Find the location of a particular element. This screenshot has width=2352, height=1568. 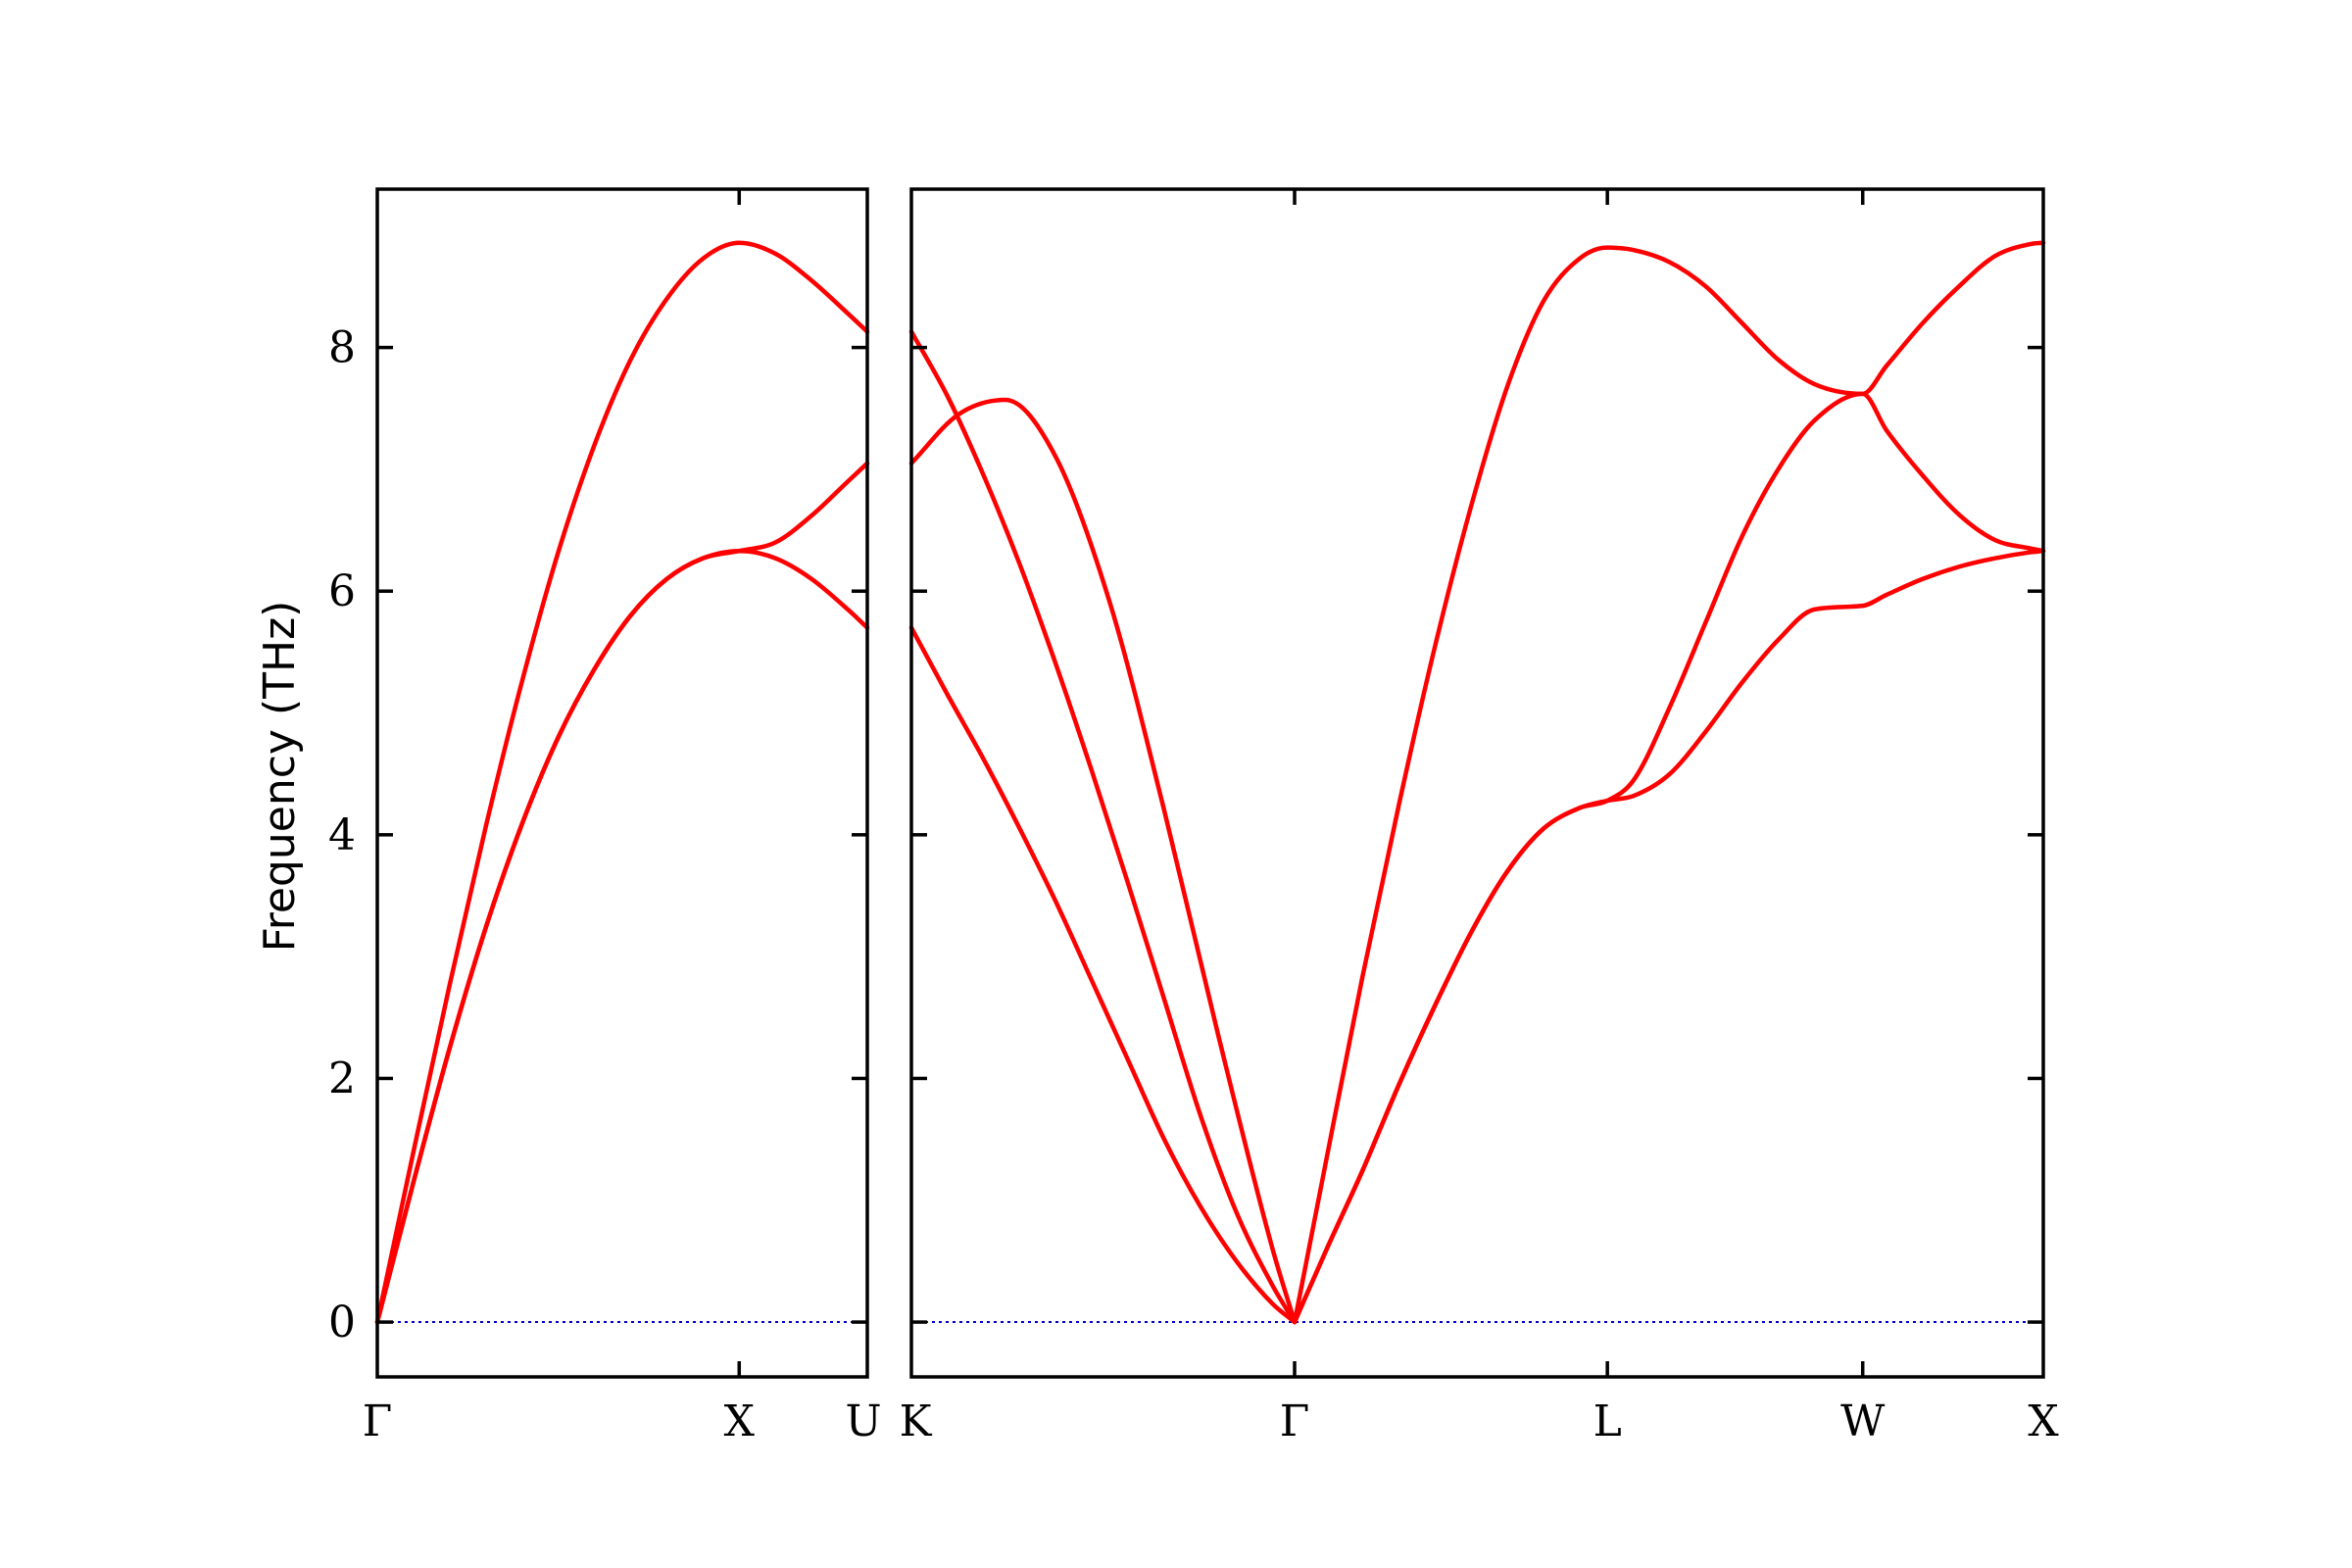

ytick-label: 0 is located at coordinates (342, 1323).